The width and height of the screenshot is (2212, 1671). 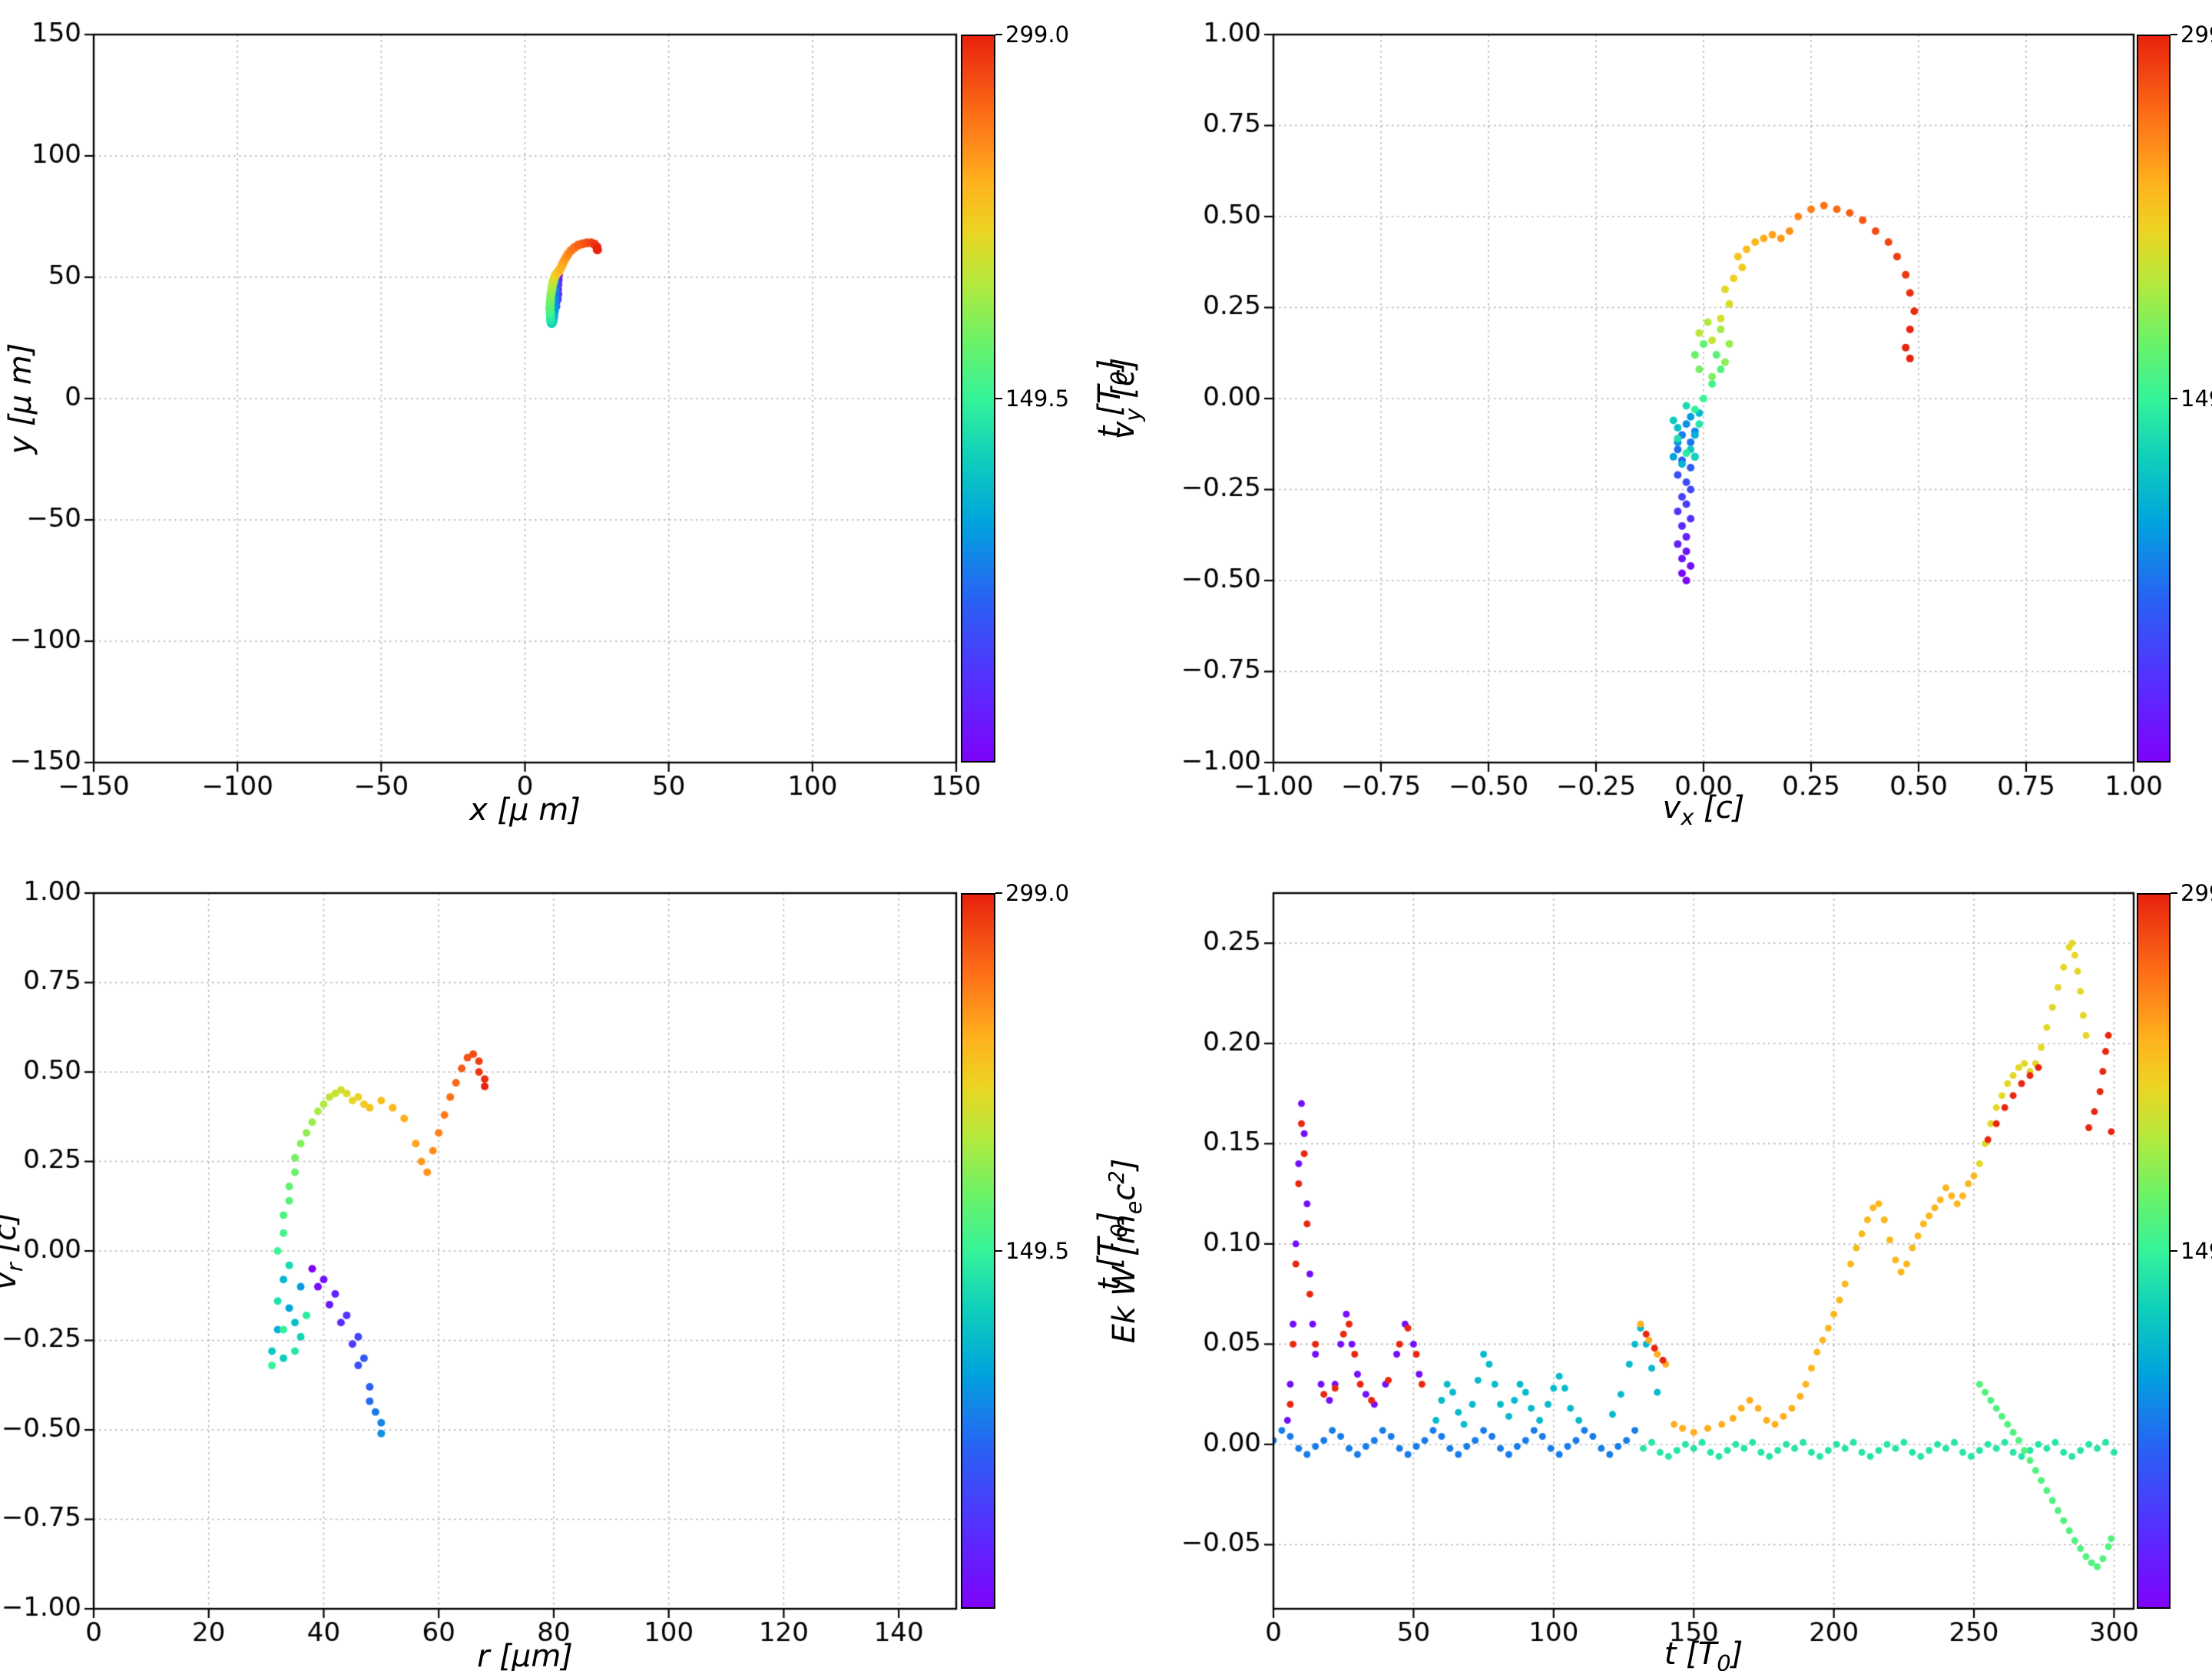 I want to click on vxvy-xlabel-seg: [c], so click(x=1719, y=808).